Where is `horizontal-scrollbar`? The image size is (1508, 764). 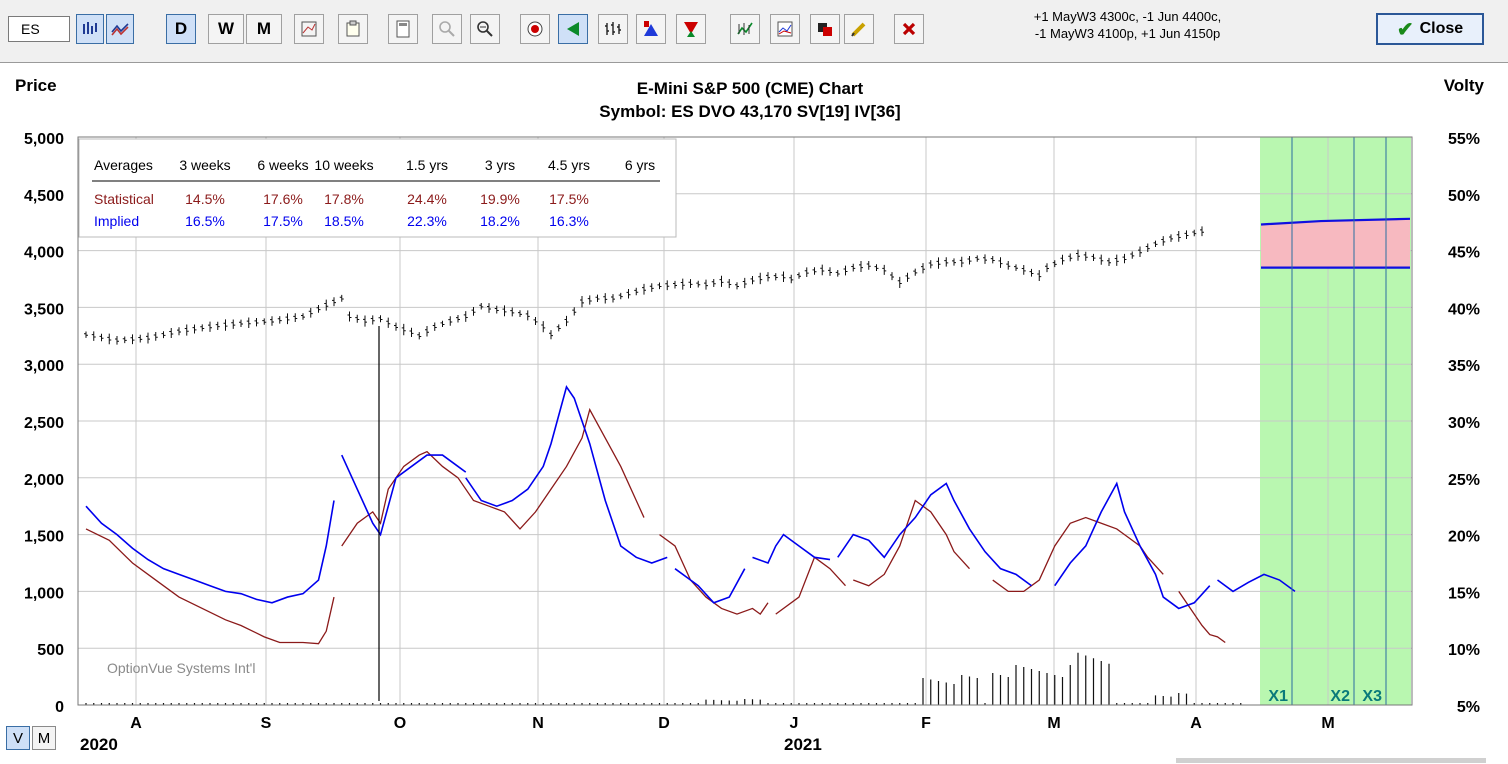 horizontal-scrollbar is located at coordinates (1331, 760).